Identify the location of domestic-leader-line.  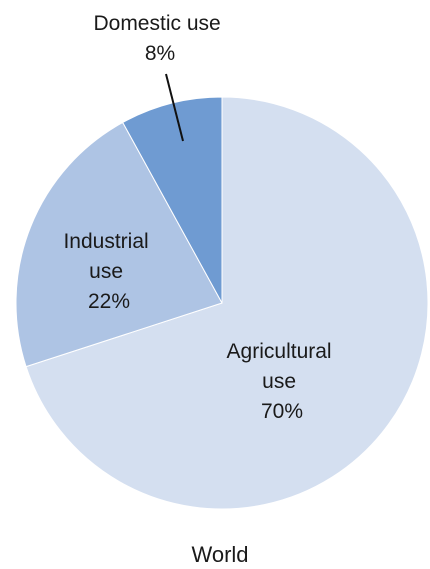
(174, 107).